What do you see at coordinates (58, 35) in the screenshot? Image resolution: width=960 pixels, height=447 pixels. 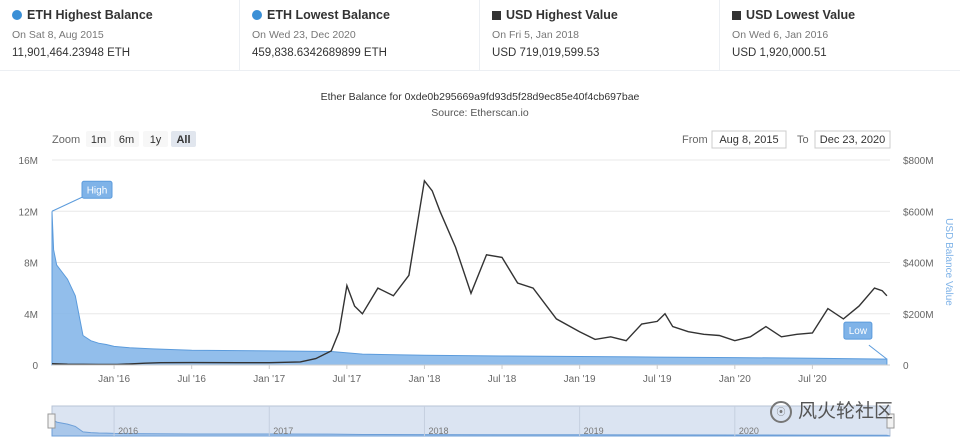 I see `stat-date: On Sat 8, Aug 2015` at bounding box center [58, 35].